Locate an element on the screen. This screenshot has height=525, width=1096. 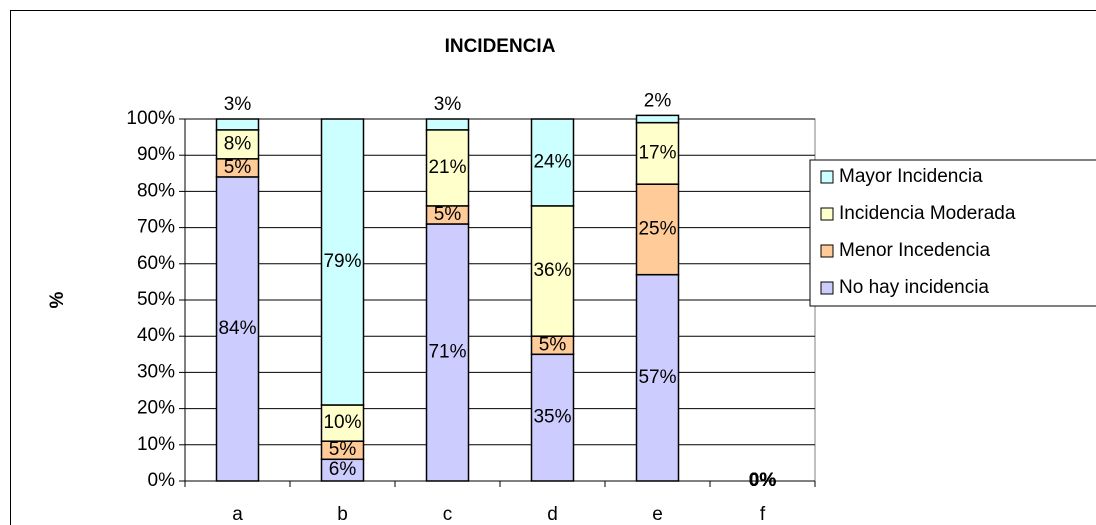
data-label: 79% is located at coordinates (342, 261).